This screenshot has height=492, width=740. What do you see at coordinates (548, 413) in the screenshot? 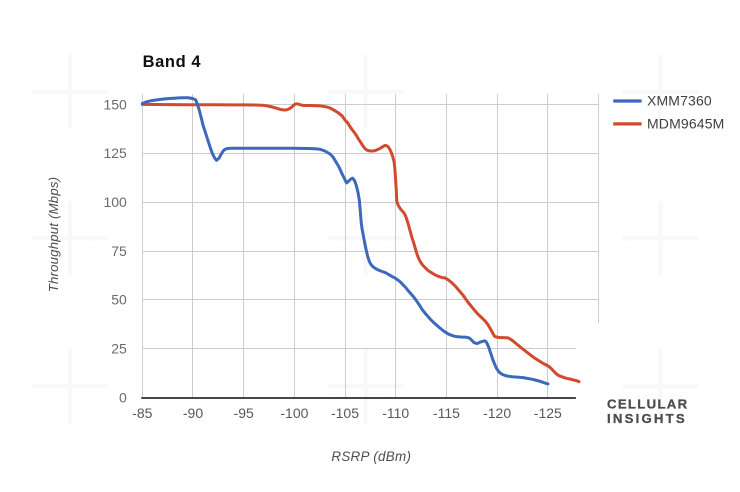
I see `svg-text: -125` at bounding box center [548, 413].